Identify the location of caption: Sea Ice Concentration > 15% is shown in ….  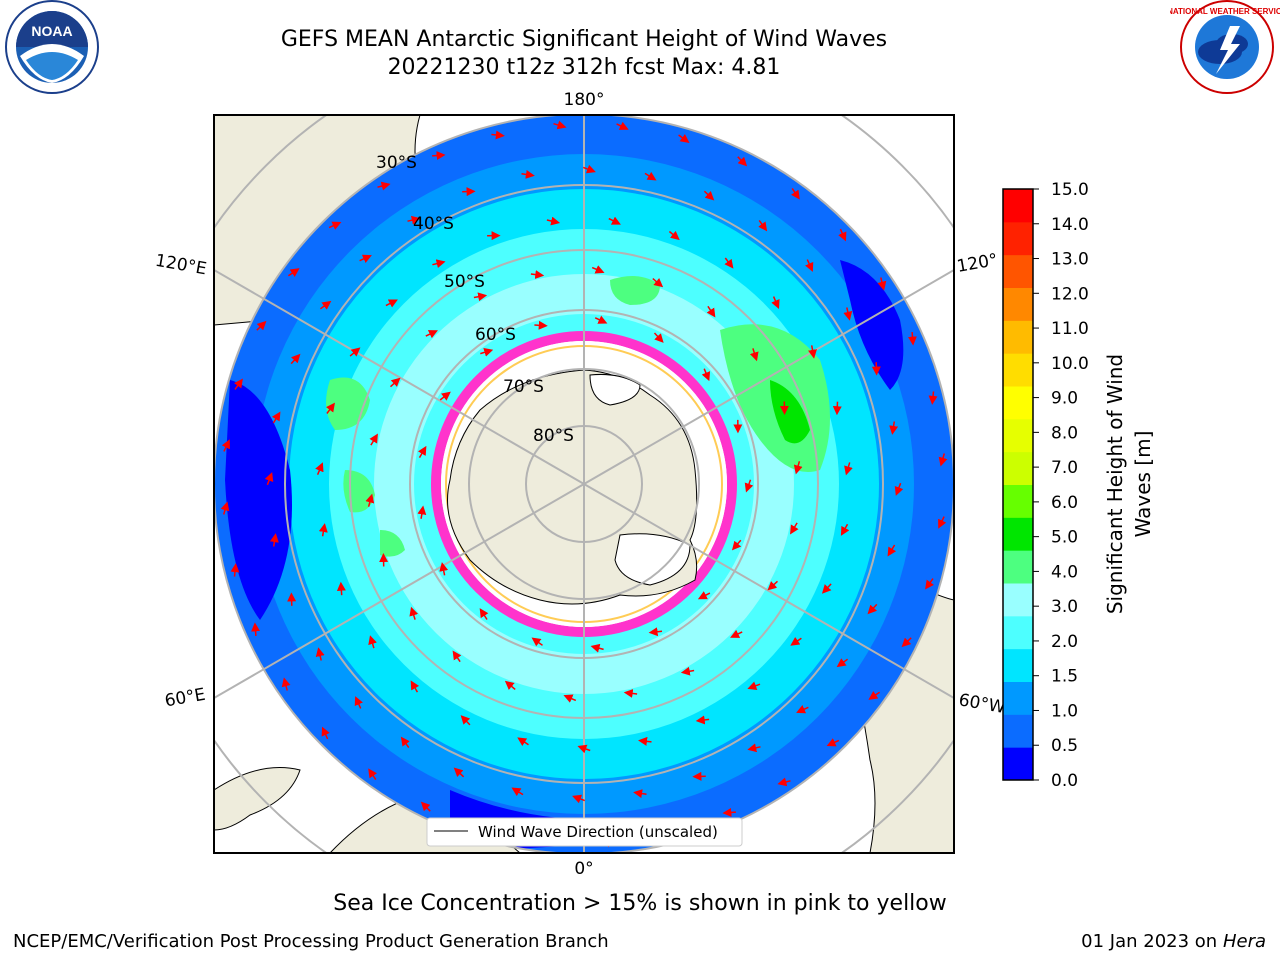
(640, 903).